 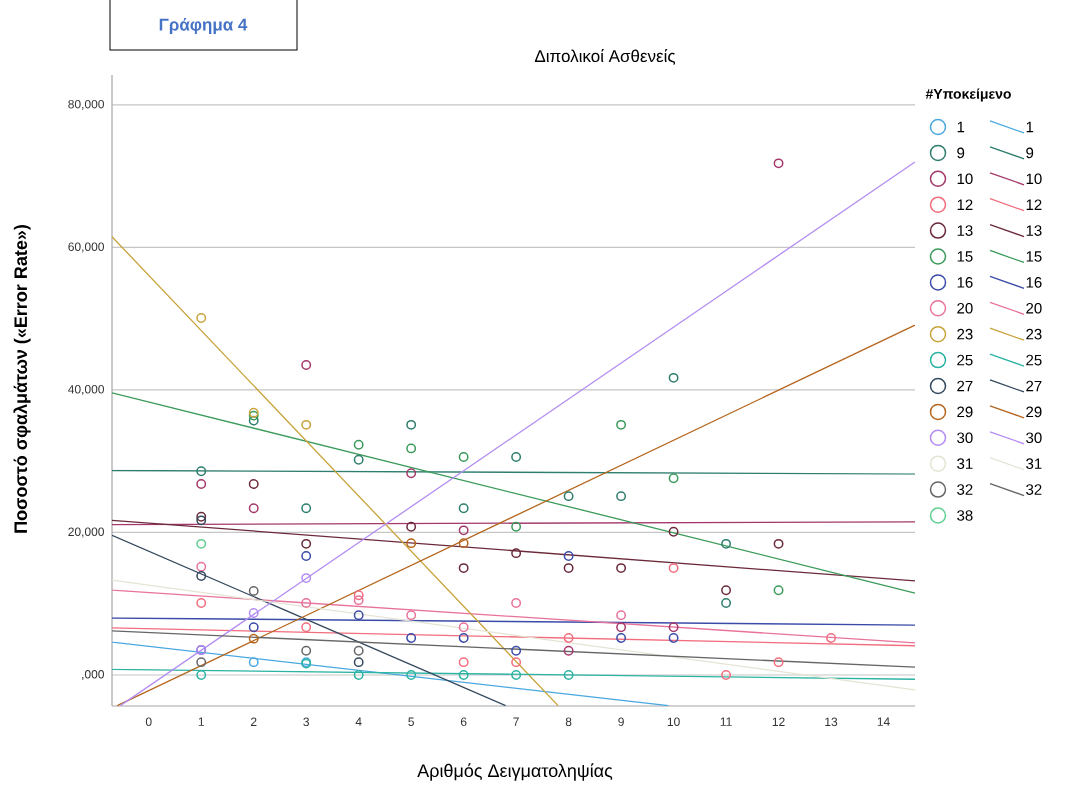 What do you see at coordinates (201, 721) in the screenshot?
I see `x-tick-label: 1` at bounding box center [201, 721].